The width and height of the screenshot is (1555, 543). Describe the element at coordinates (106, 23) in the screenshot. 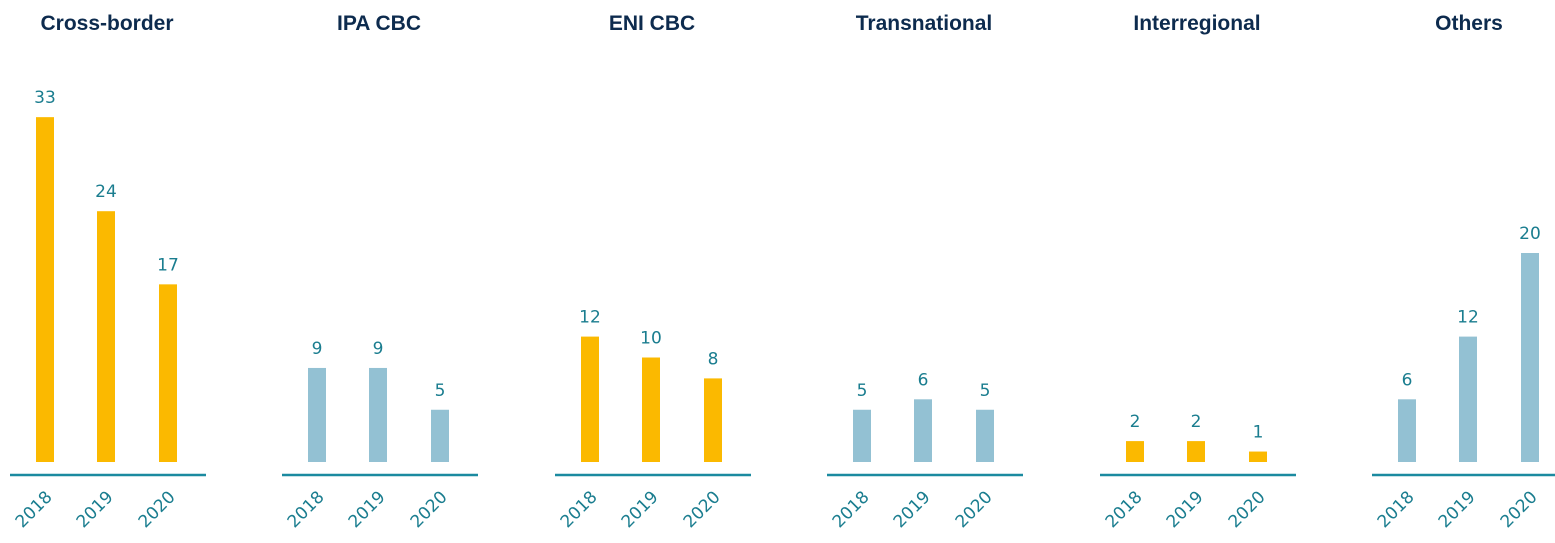

I see `chart-title: Cross-border` at that location.